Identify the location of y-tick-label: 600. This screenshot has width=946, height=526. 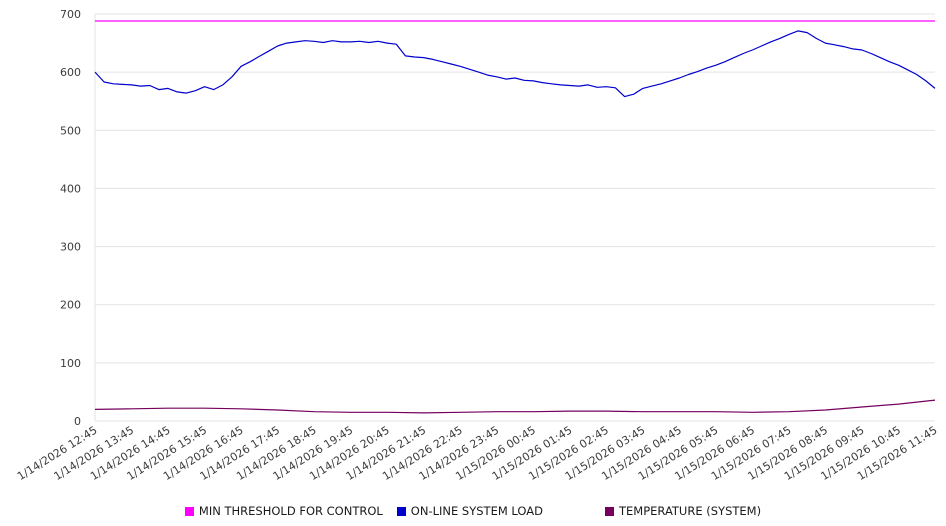
(70, 72).